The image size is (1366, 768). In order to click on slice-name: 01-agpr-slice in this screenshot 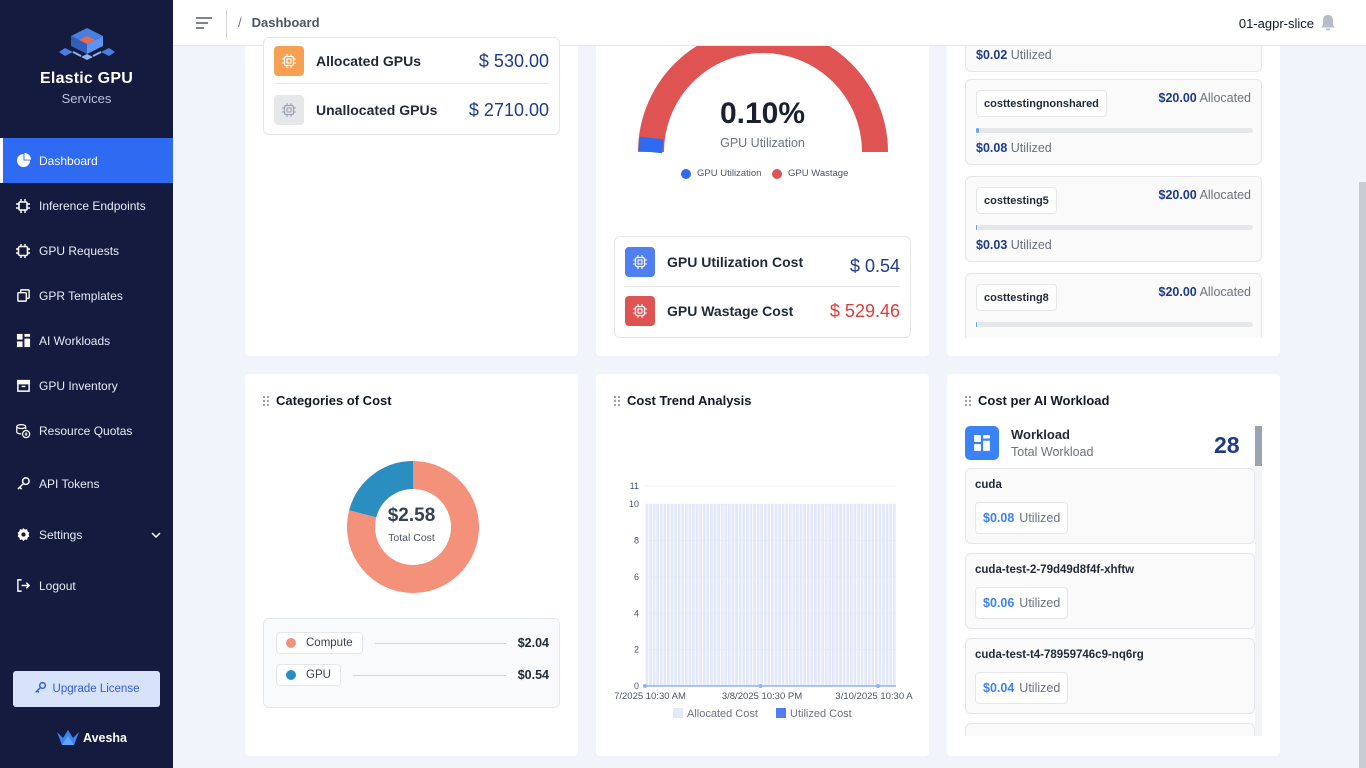, I will do `click(1276, 23)`.